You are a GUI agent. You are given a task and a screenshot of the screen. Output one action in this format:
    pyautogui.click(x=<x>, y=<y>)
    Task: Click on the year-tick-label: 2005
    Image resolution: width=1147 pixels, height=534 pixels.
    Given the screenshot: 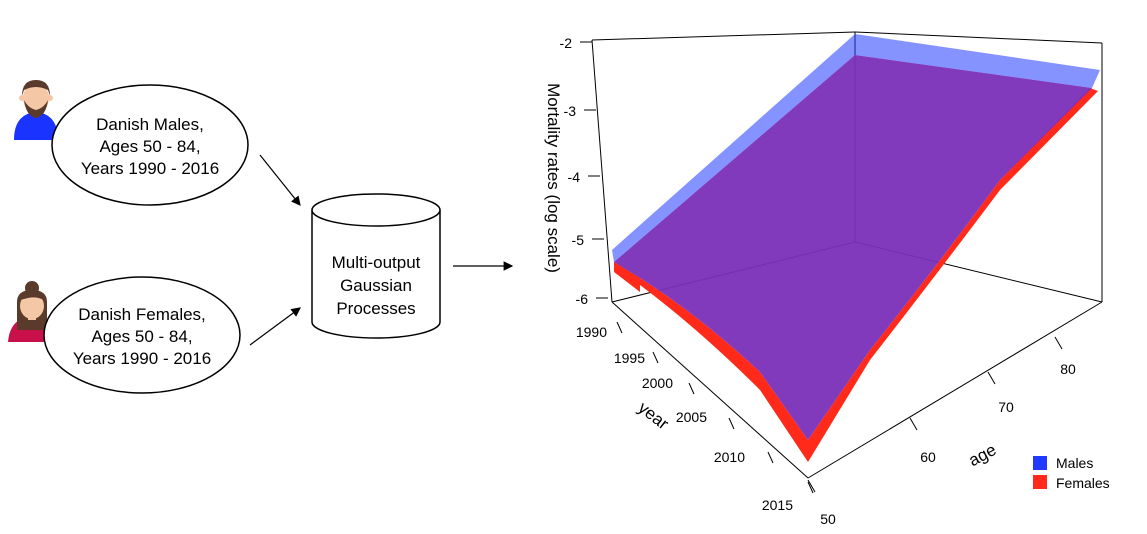 What is the action you would take?
    pyautogui.click(x=691, y=417)
    